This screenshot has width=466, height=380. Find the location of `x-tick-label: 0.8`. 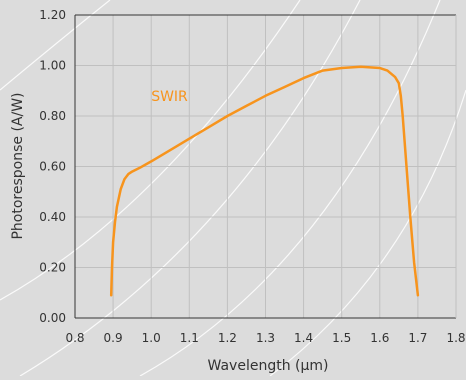

x-tick-label: 0.8 is located at coordinates (74, 338).